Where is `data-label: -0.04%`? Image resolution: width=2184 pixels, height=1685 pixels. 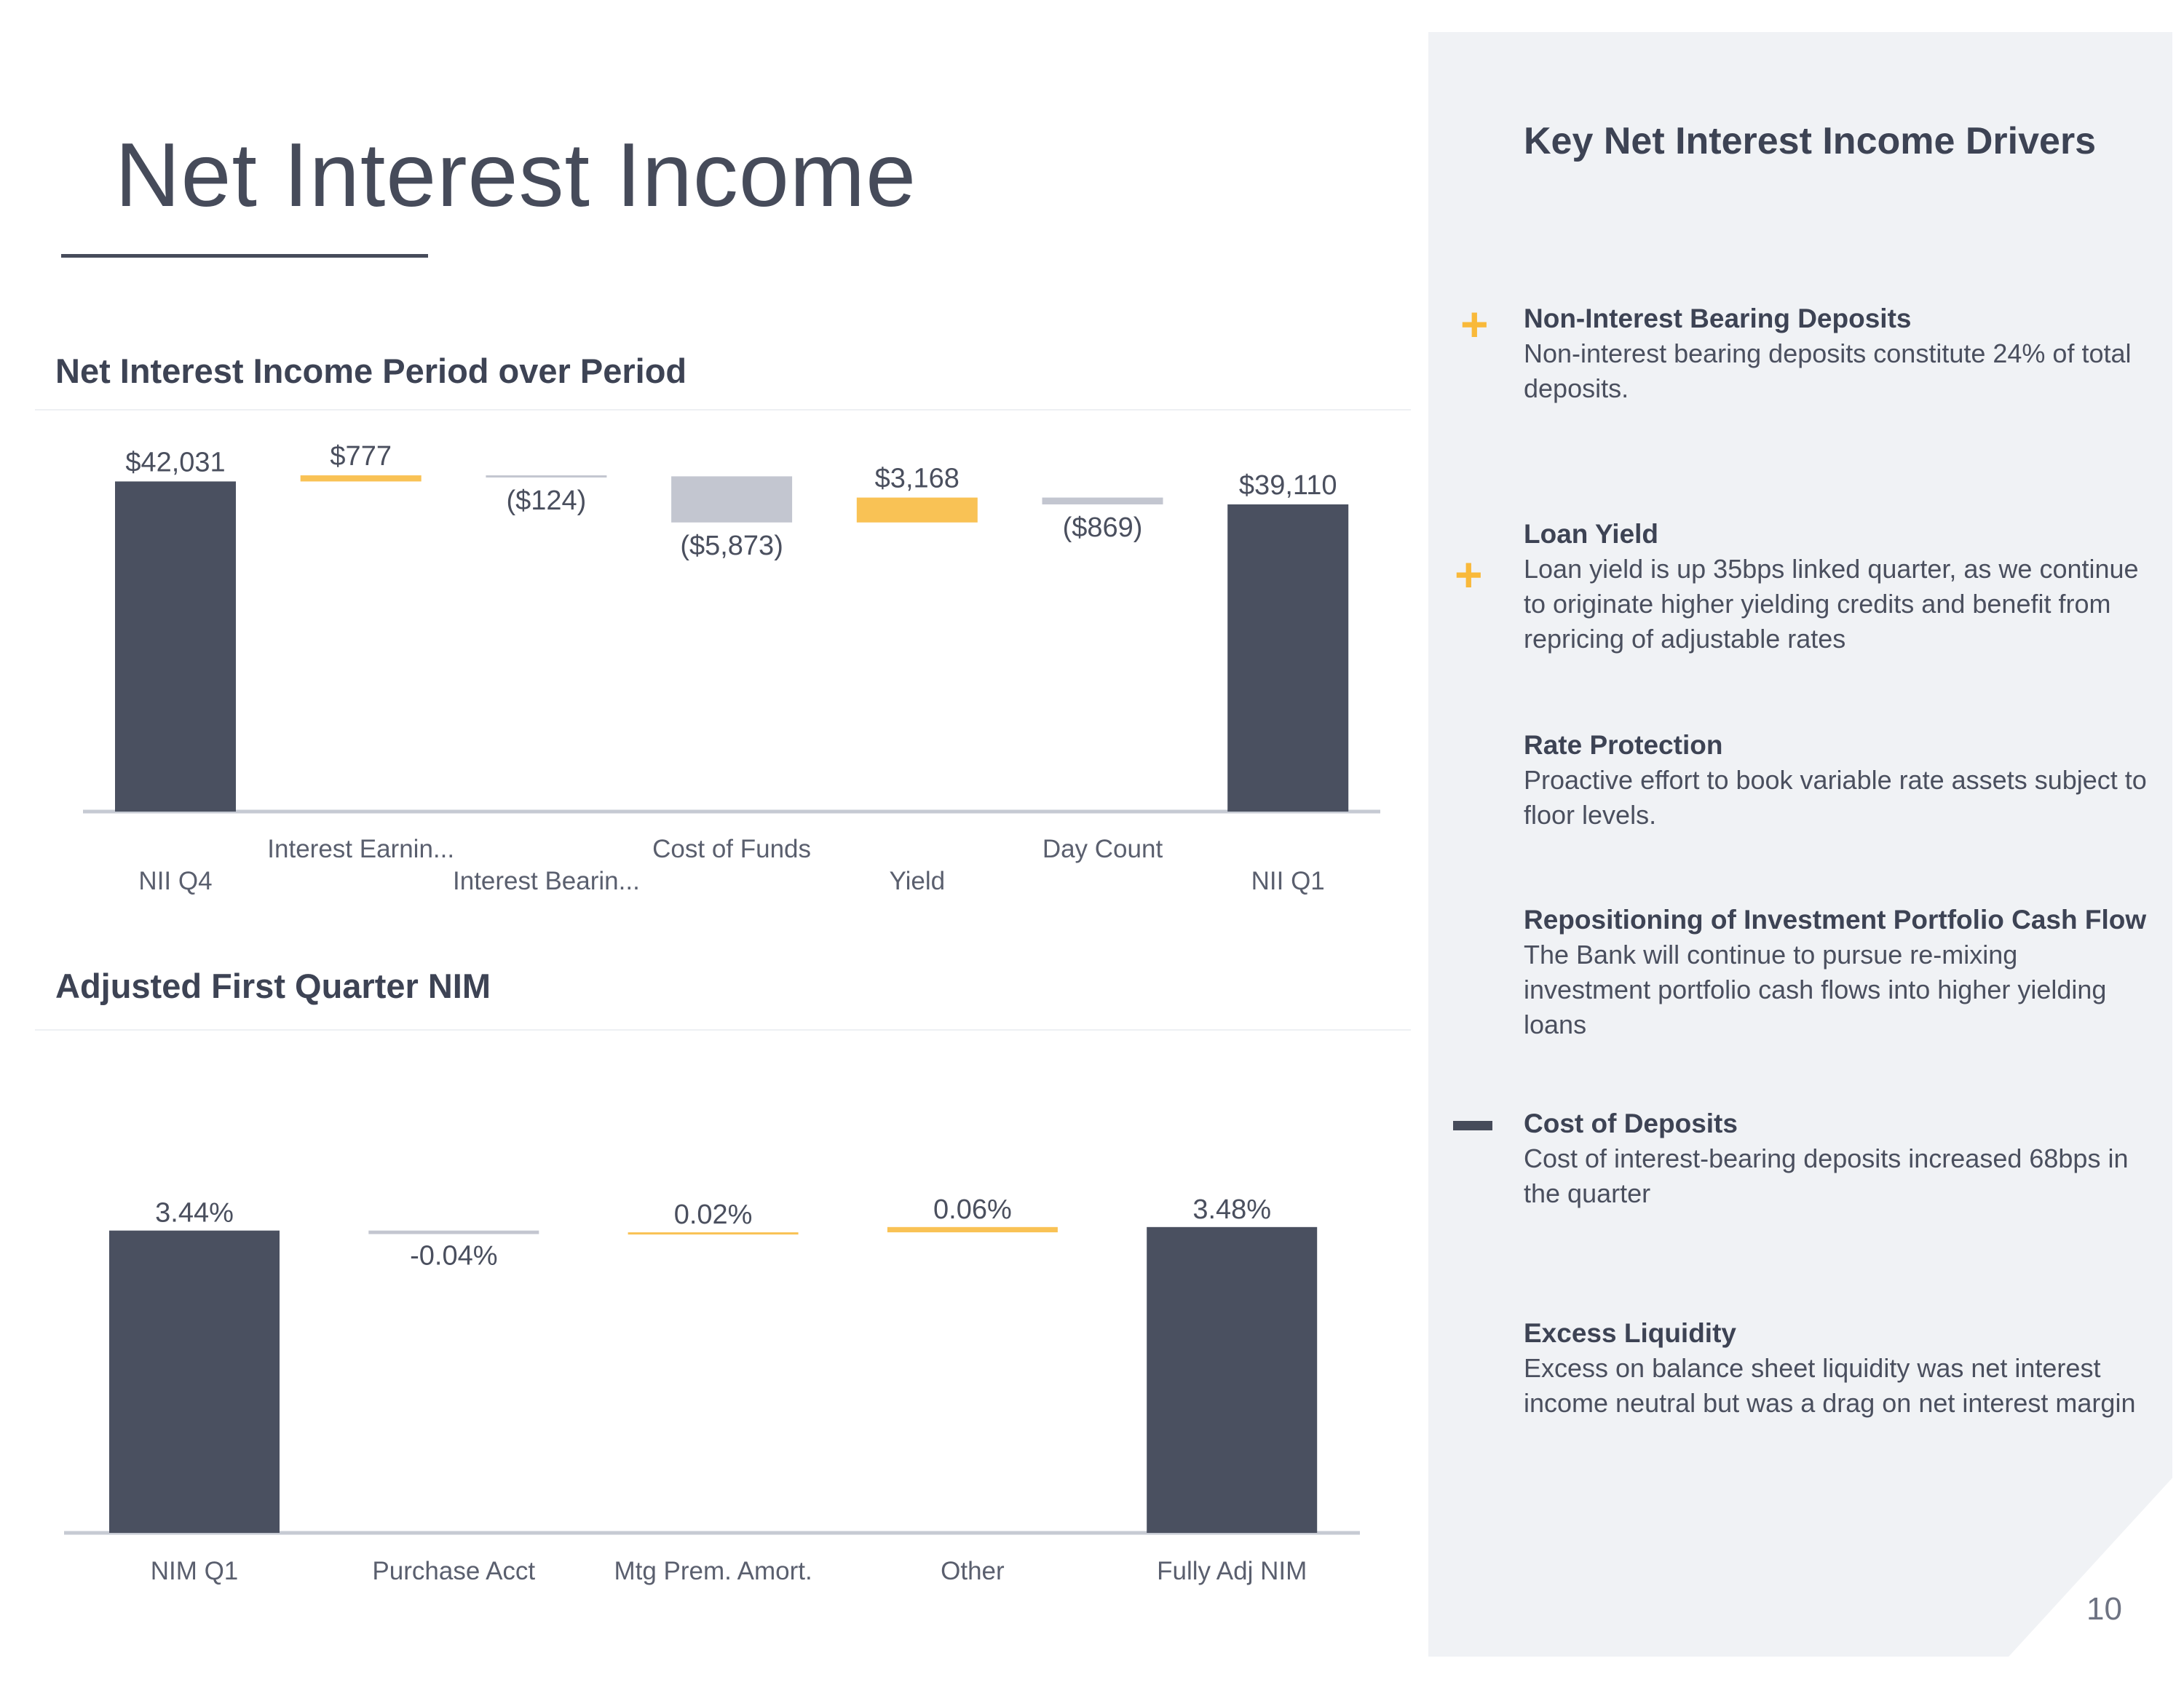 data-label: -0.04% is located at coordinates (453, 1255).